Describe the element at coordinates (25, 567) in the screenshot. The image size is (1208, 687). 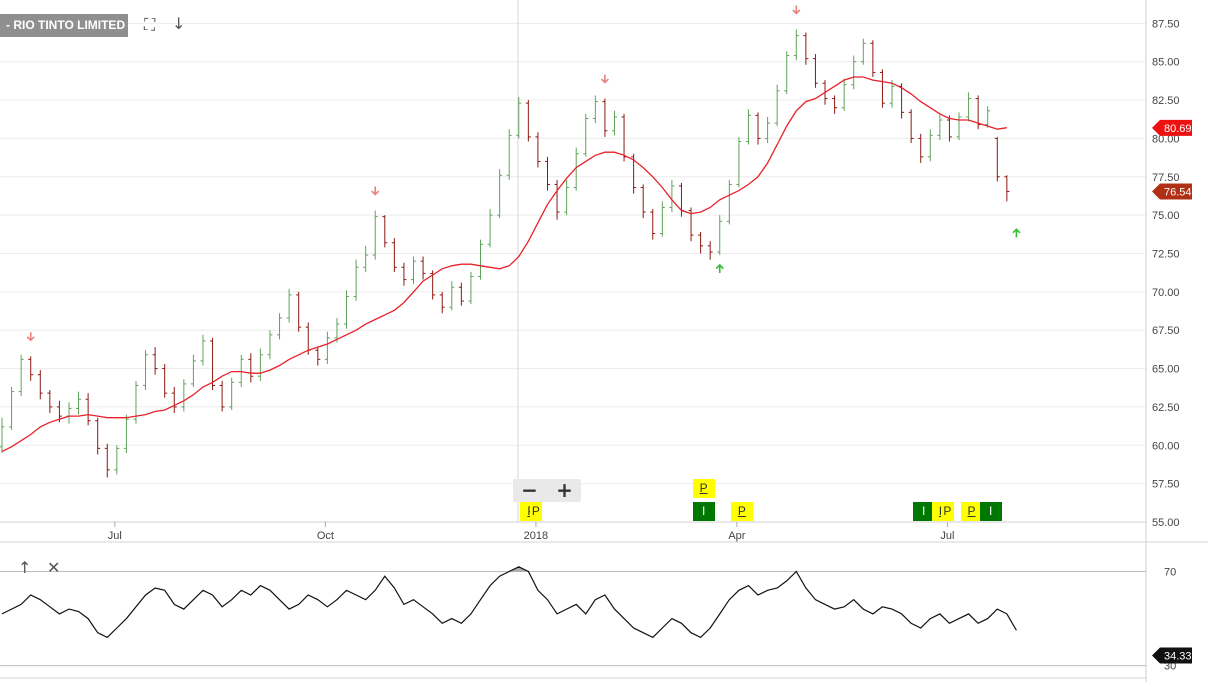
I see `arrow-up-icon: ↑` at that location.